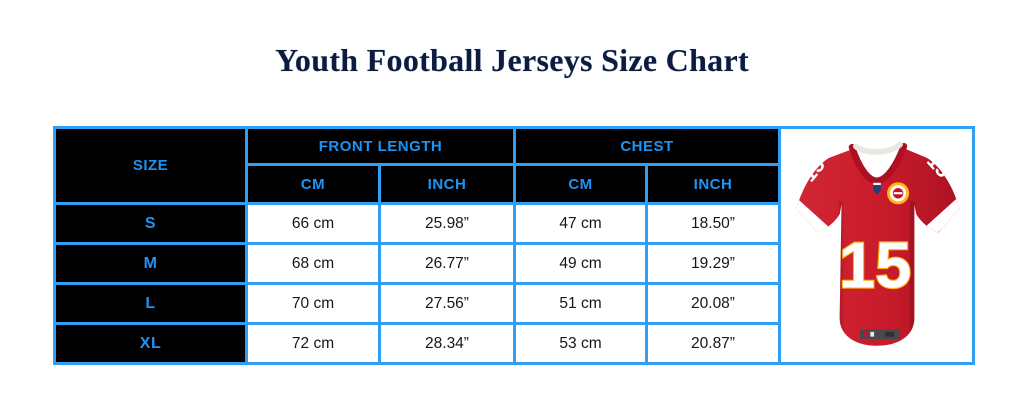 The height and width of the screenshot is (418, 1024). What do you see at coordinates (647, 146) in the screenshot?
I see `header-chest: CHEST` at bounding box center [647, 146].